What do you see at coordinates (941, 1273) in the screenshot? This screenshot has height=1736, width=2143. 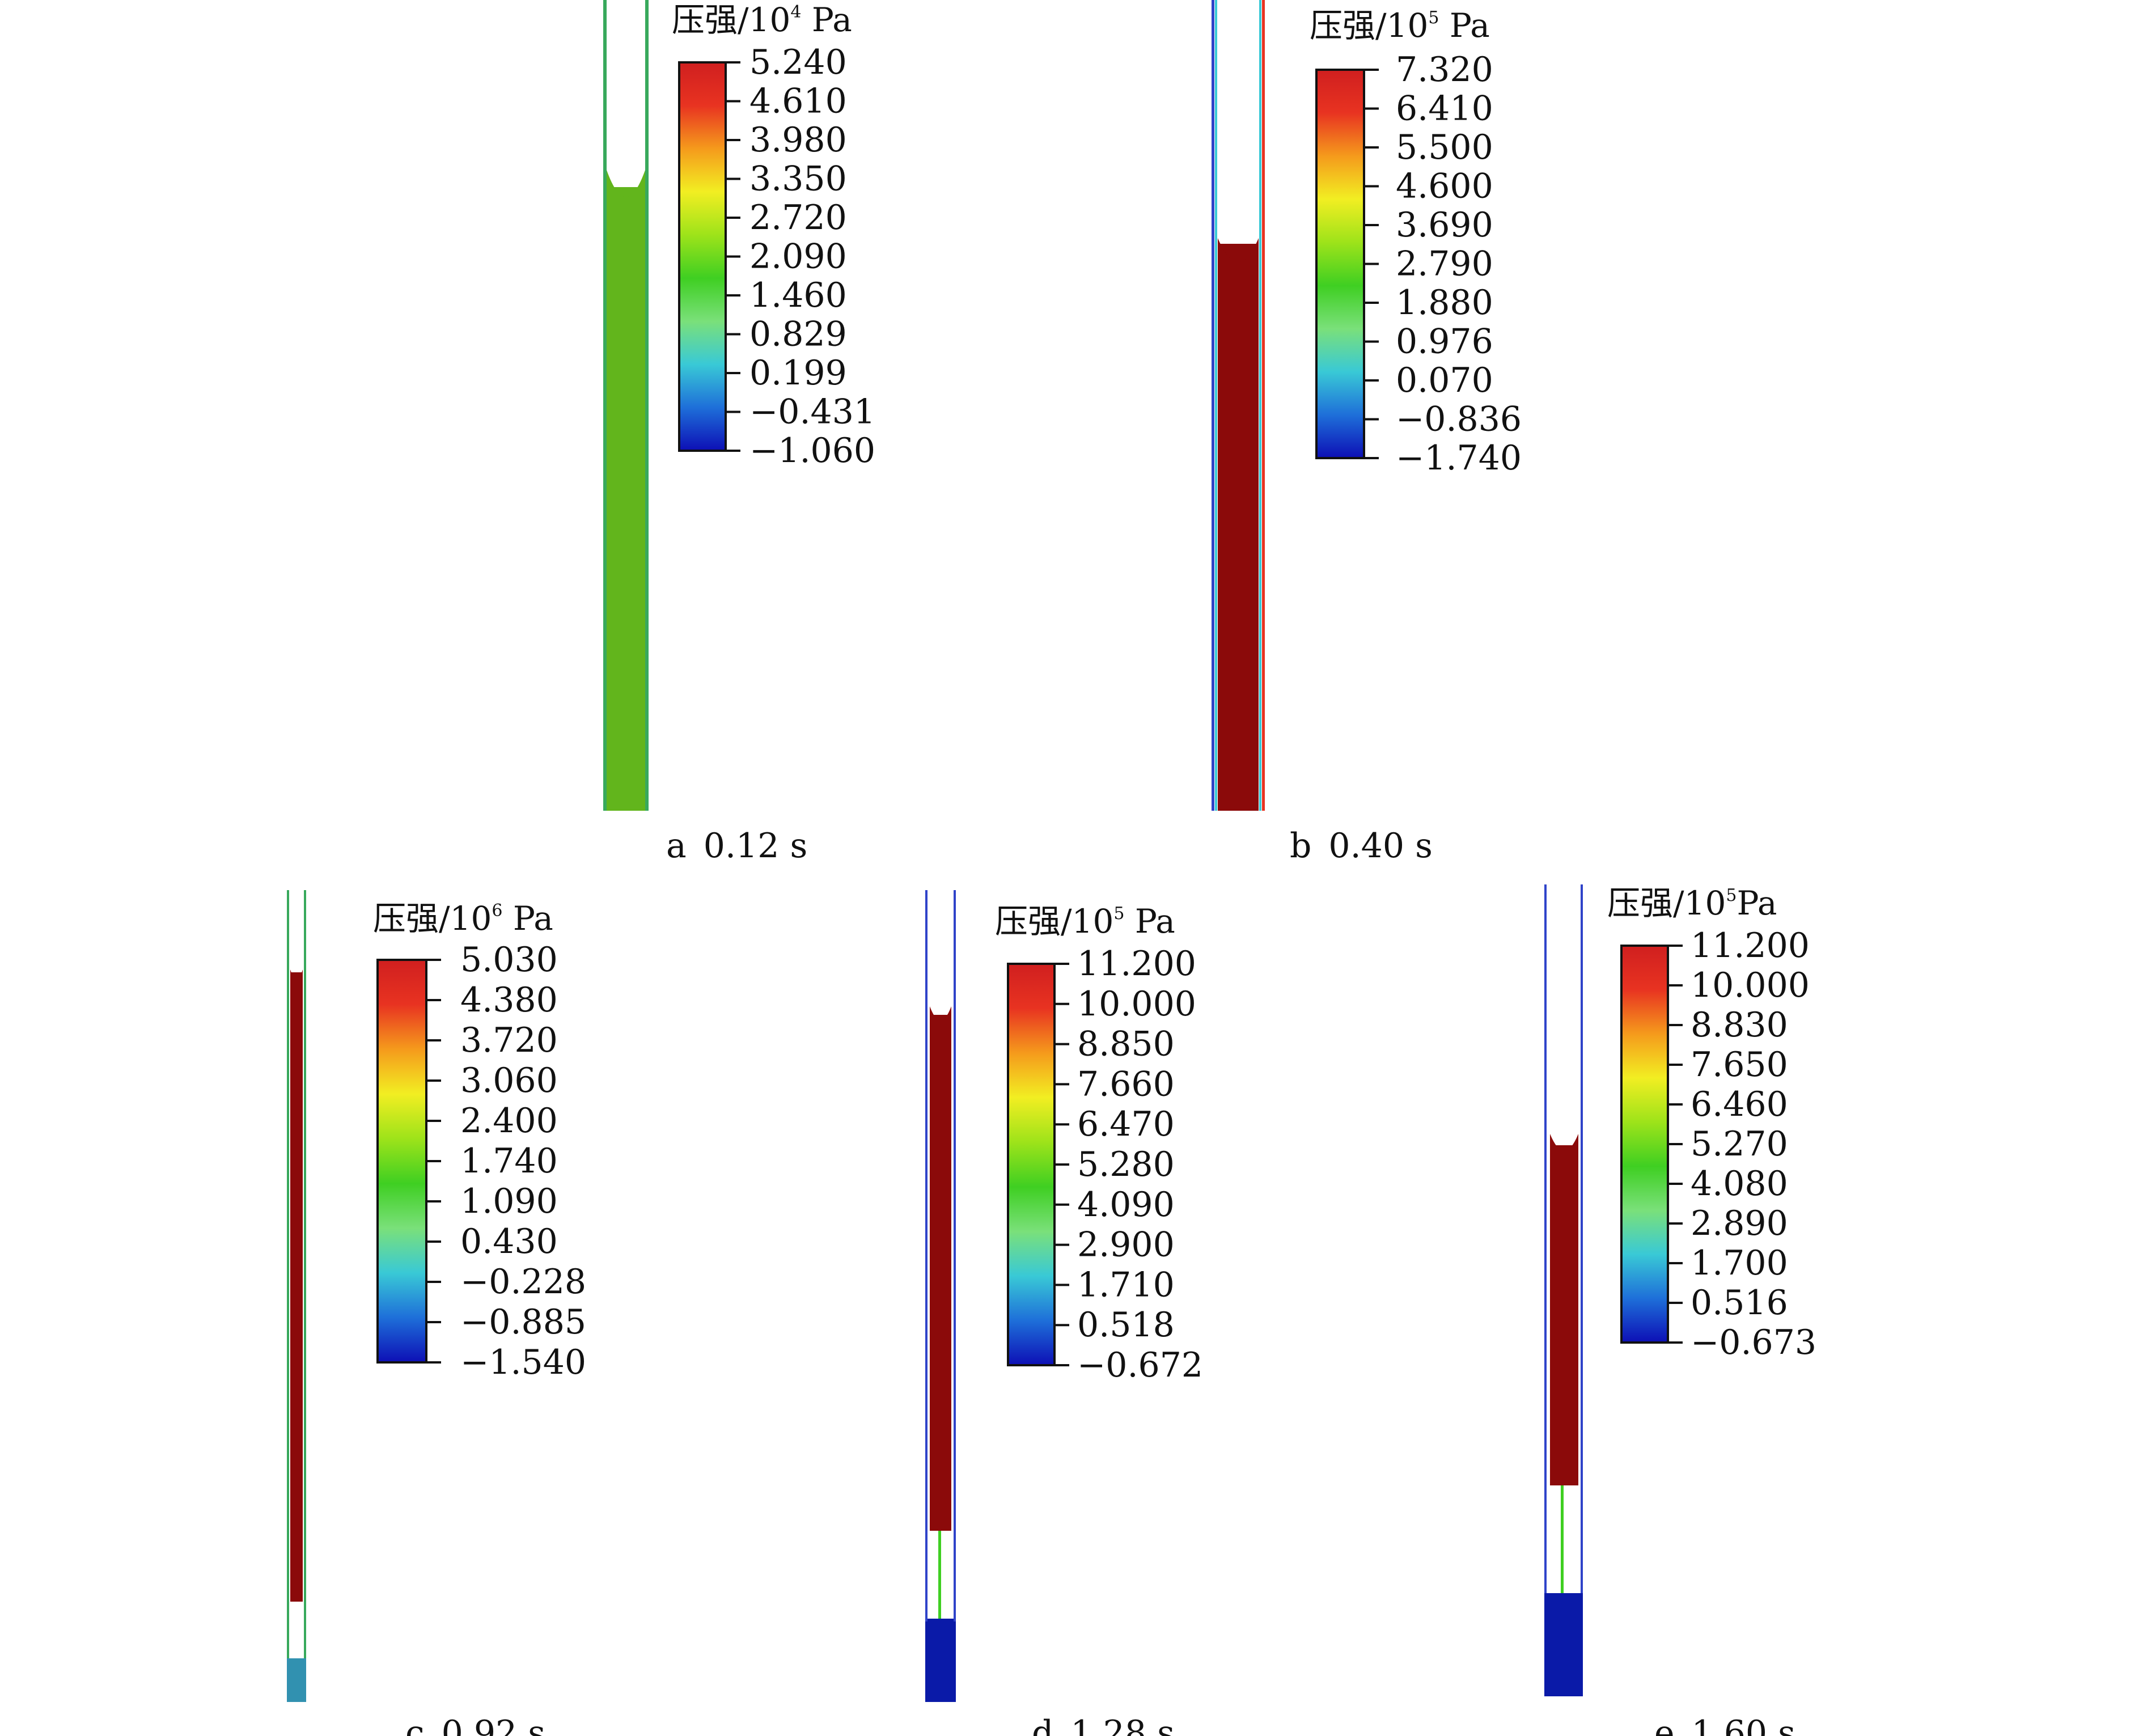 I see `tube-d-liquid` at bounding box center [941, 1273].